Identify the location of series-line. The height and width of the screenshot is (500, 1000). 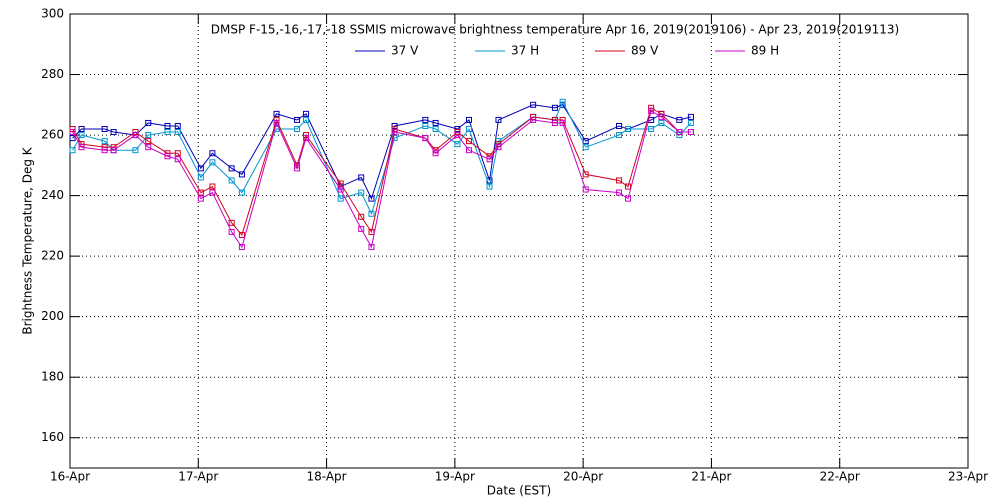
(382, 158).